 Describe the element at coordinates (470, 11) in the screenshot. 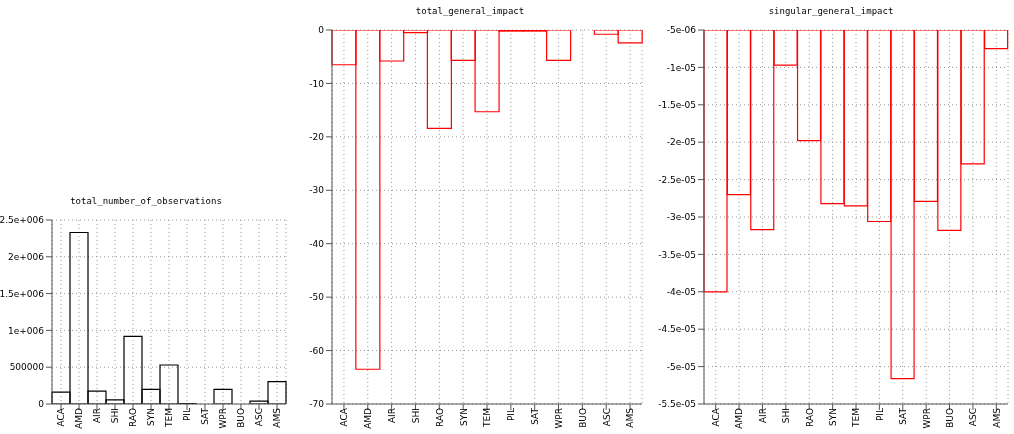

I see `chart-title: total_general_impact` at that location.